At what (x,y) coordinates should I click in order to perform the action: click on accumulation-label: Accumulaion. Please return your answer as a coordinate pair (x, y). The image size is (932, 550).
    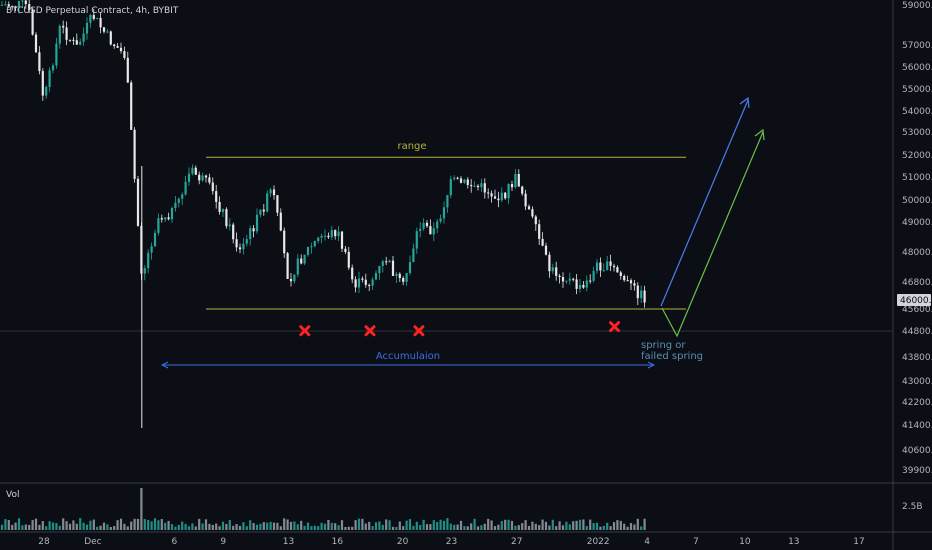
    Looking at the image, I should click on (408, 356).